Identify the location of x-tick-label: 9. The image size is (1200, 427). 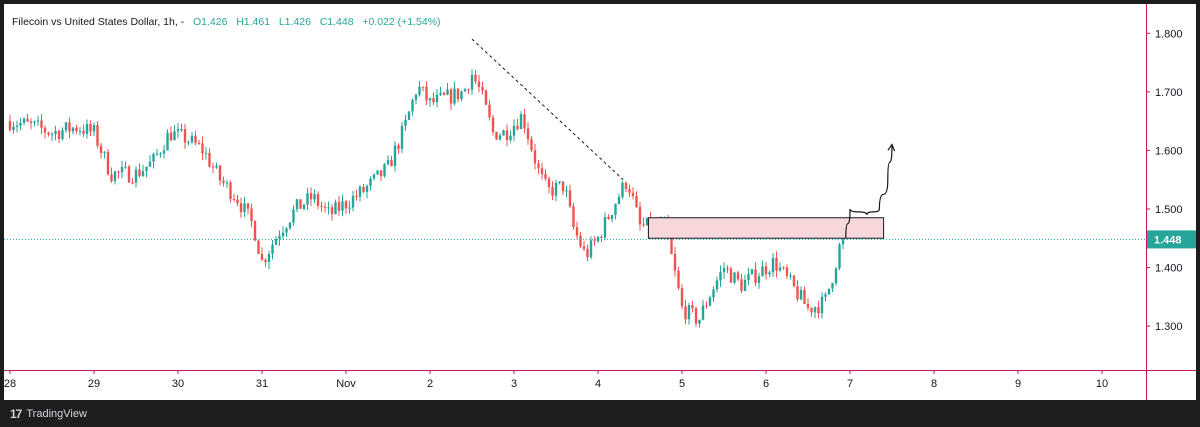
(1018, 384).